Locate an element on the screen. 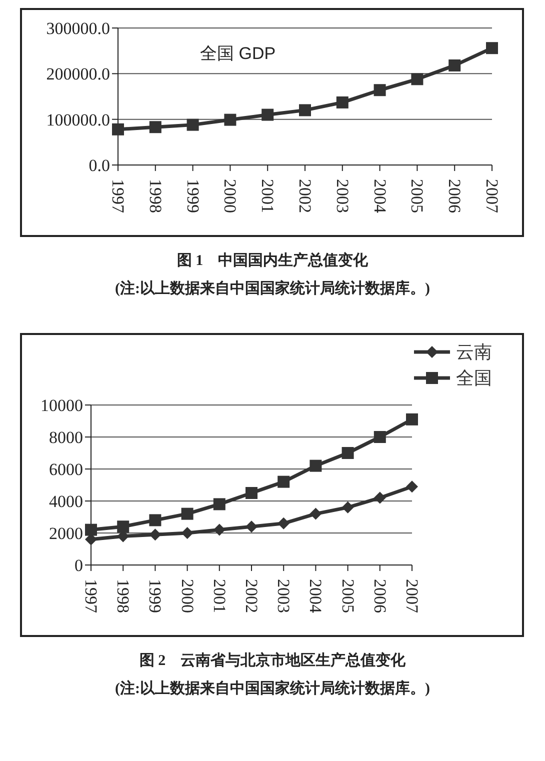 Image resolution: width=545 pixels, height=761 pixels. y-tick-label: 200000.0 is located at coordinates (78, 74).